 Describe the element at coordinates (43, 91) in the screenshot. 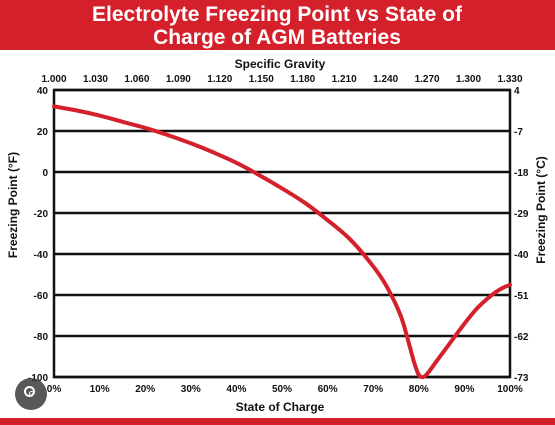

I see `y-left-tick-label: 40` at that location.